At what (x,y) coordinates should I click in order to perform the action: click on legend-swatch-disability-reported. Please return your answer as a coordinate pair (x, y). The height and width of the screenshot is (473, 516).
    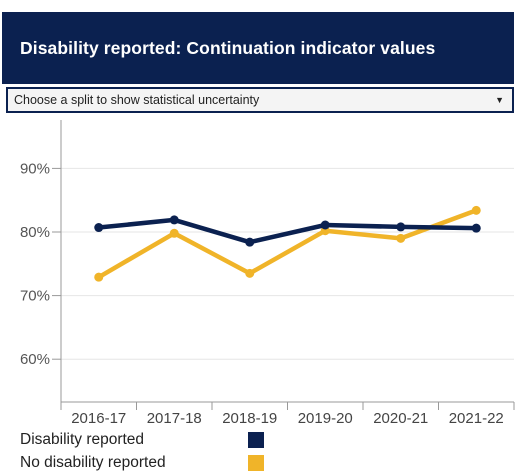
    Looking at the image, I should click on (256, 440).